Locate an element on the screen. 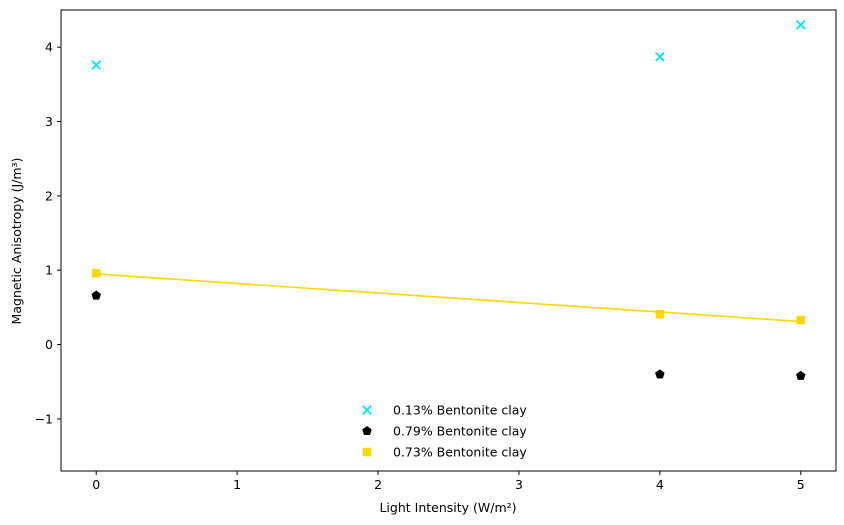  y-axis-ticks: −1 0 1 2 3 4 is located at coordinates (48, 233).